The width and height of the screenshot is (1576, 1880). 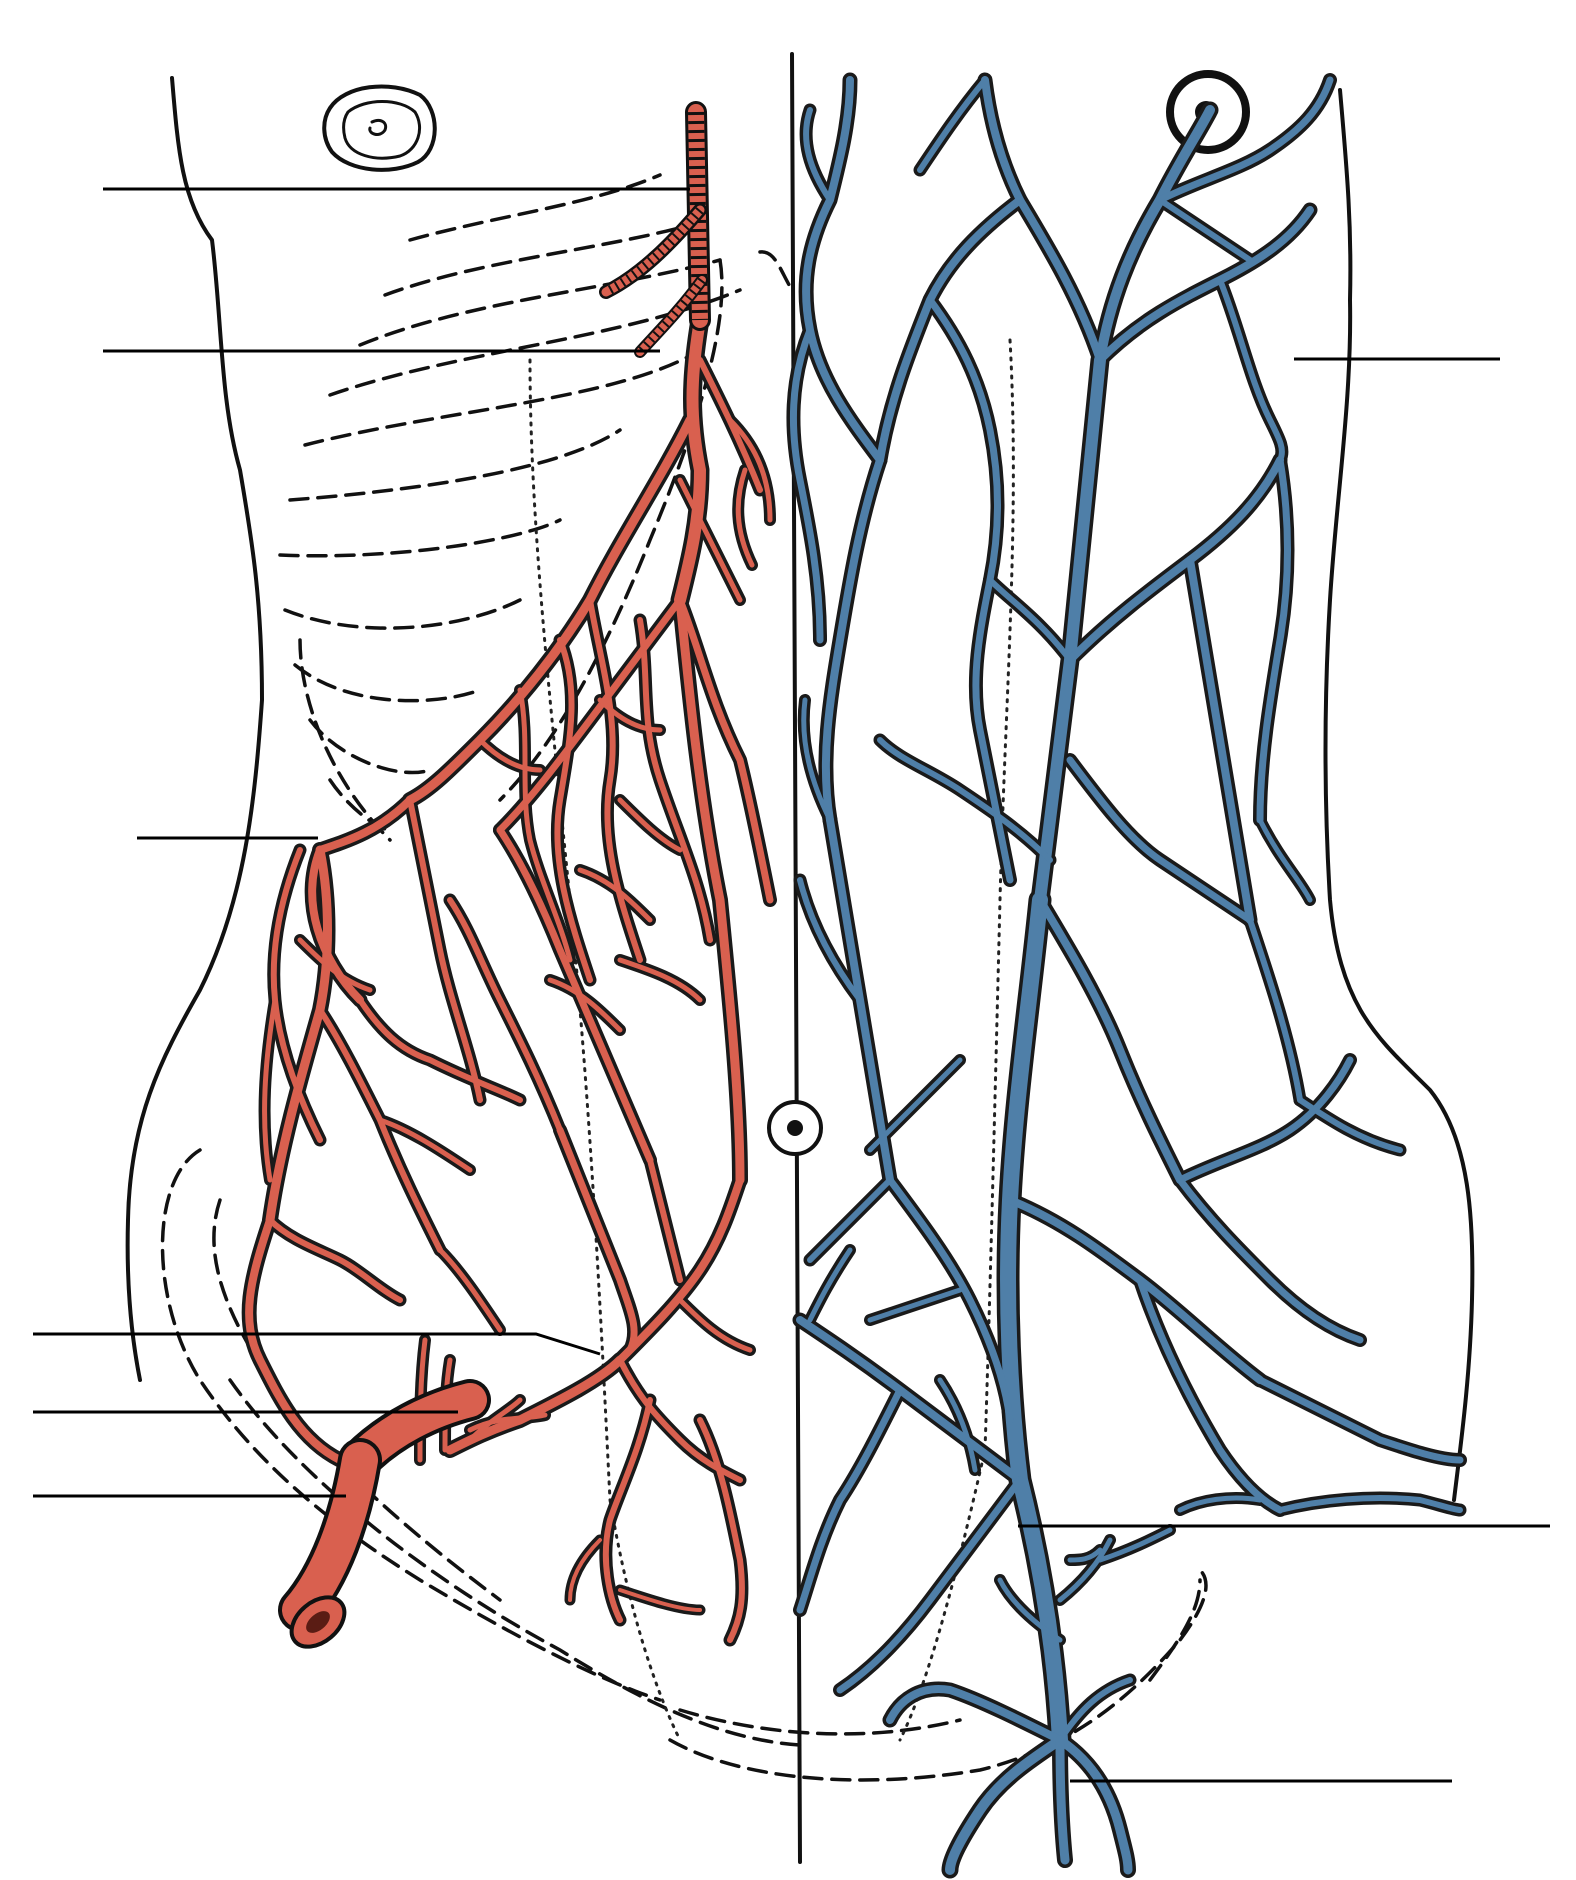 I want to click on midline, so click(x=796, y=958).